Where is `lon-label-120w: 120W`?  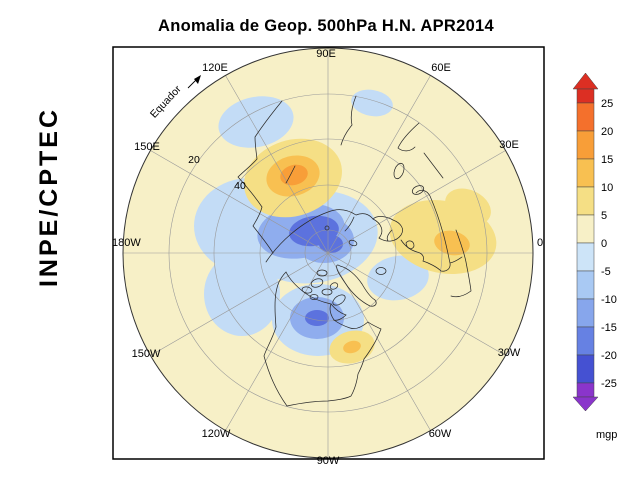 lon-label-120w: 120W is located at coordinates (216, 434).